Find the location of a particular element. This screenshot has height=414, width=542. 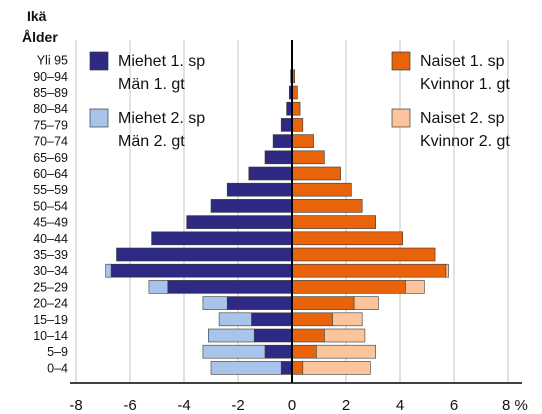

x-tick-label: 0 is located at coordinates (292, 405).